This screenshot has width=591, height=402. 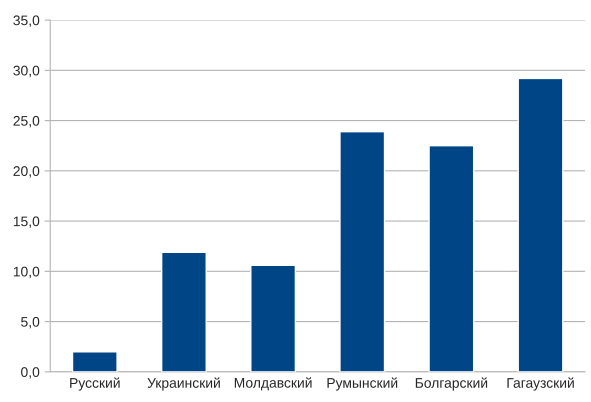 What do you see at coordinates (26, 172) in the screenshot?
I see `y-tick-label: 20,0` at bounding box center [26, 172].